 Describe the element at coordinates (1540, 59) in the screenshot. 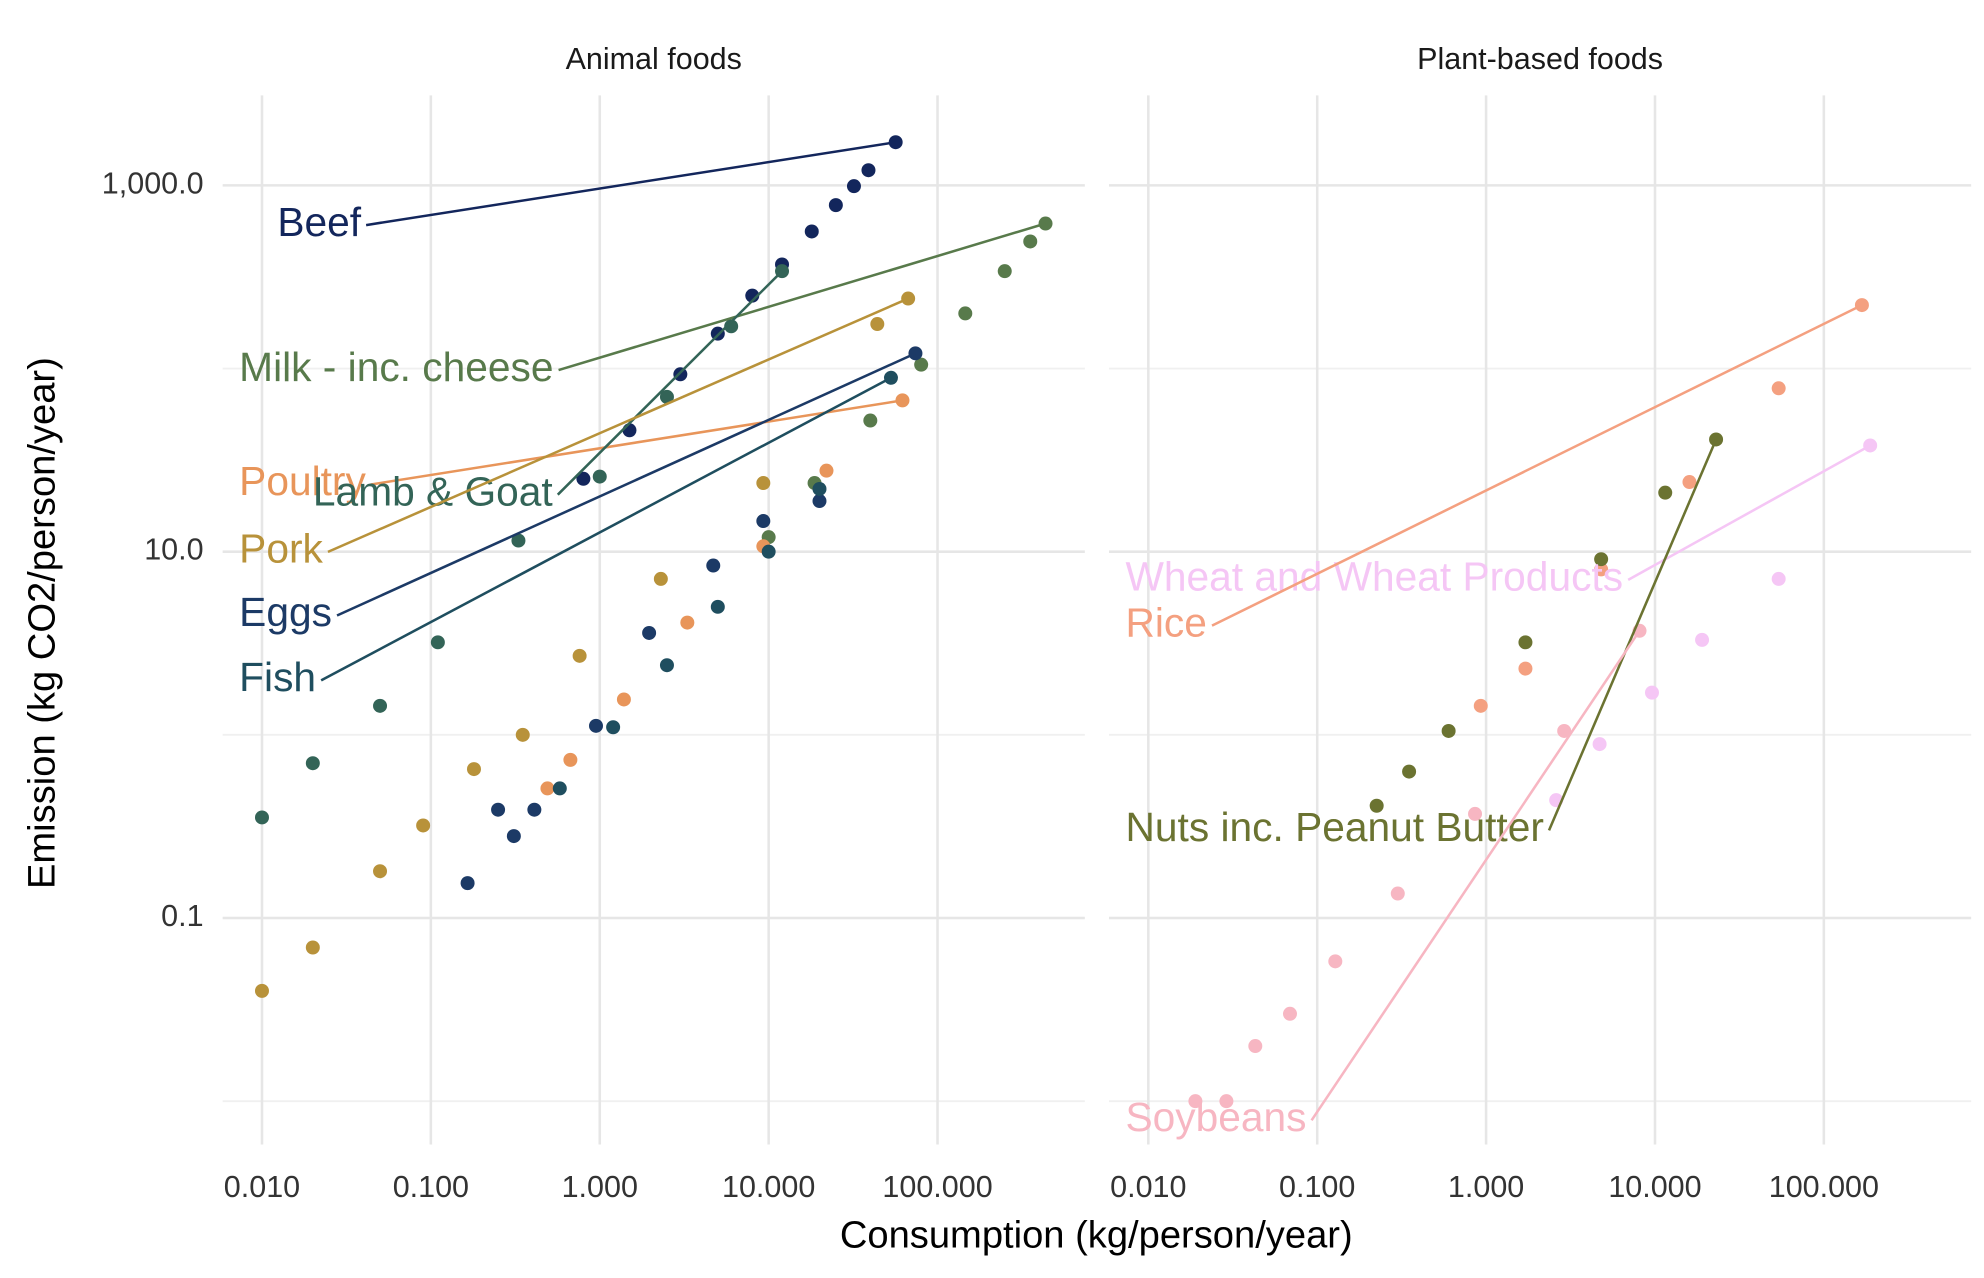

I see `facet-title: Plant-based foods` at that location.